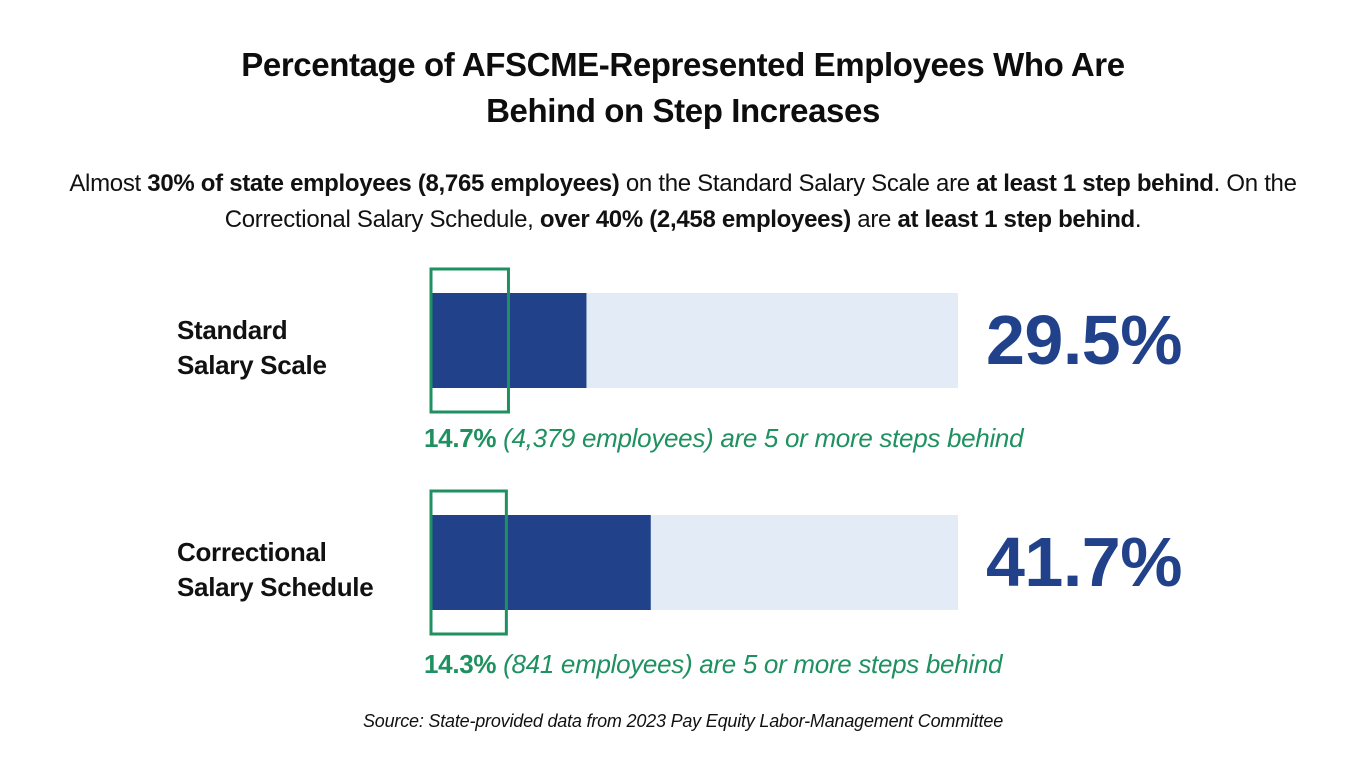 This screenshot has width=1366, height=768. What do you see at coordinates (232, 330) in the screenshot?
I see `category-label-line: Standard` at bounding box center [232, 330].